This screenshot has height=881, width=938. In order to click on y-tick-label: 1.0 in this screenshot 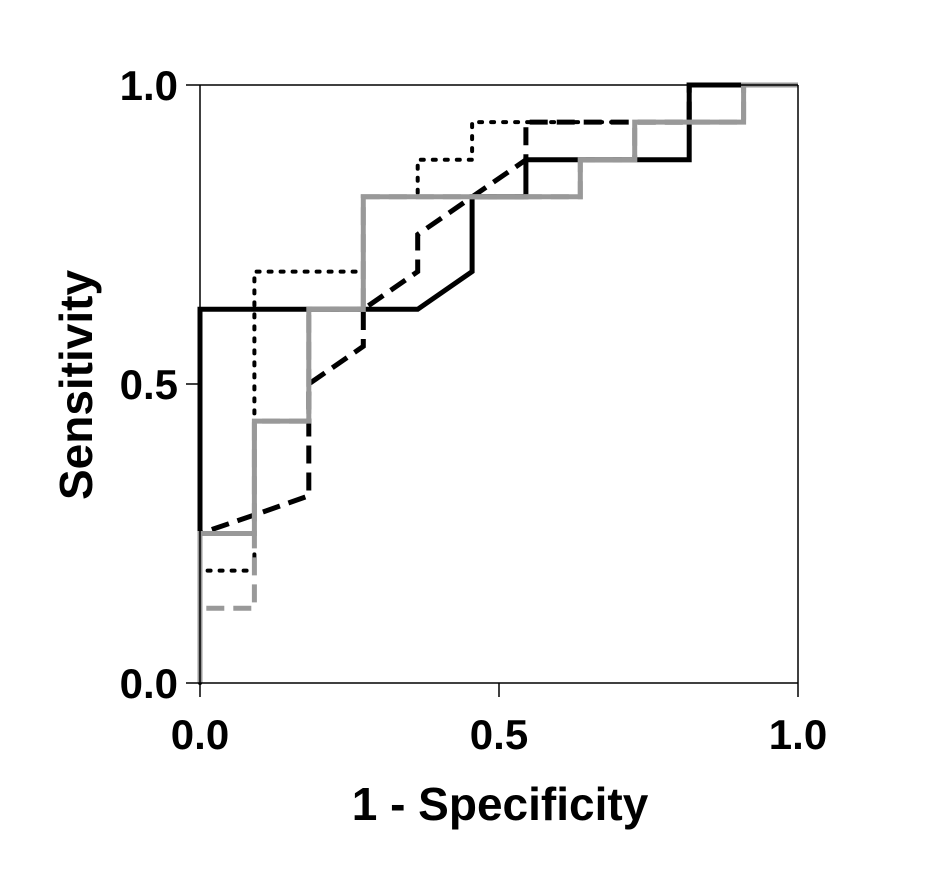, I will do `click(149, 85)`.